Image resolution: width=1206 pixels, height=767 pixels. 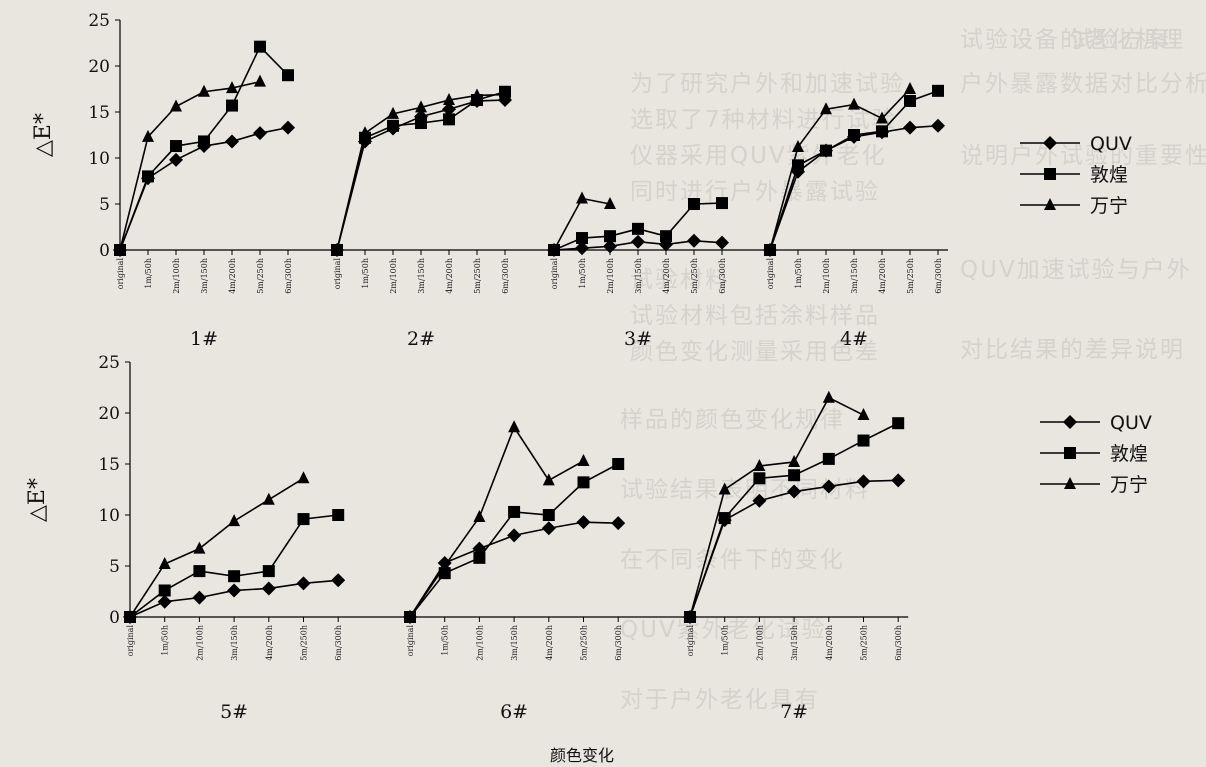 What do you see at coordinates (1129, 485) in the screenshot?
I see `legend-label: 万宁` at bounding box center [1129, 485].